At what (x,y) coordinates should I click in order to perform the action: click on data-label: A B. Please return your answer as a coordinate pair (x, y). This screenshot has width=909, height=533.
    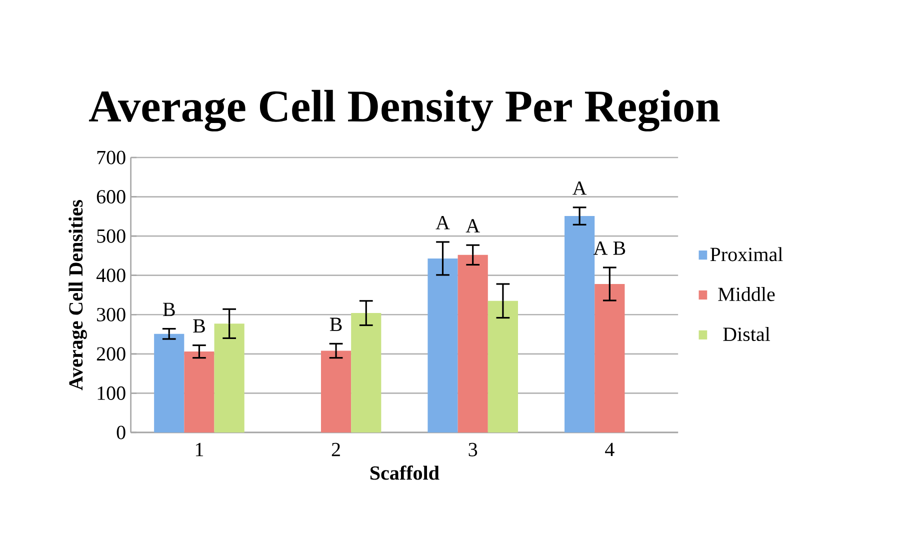
    Looking at the image, I should click on (609, 248).